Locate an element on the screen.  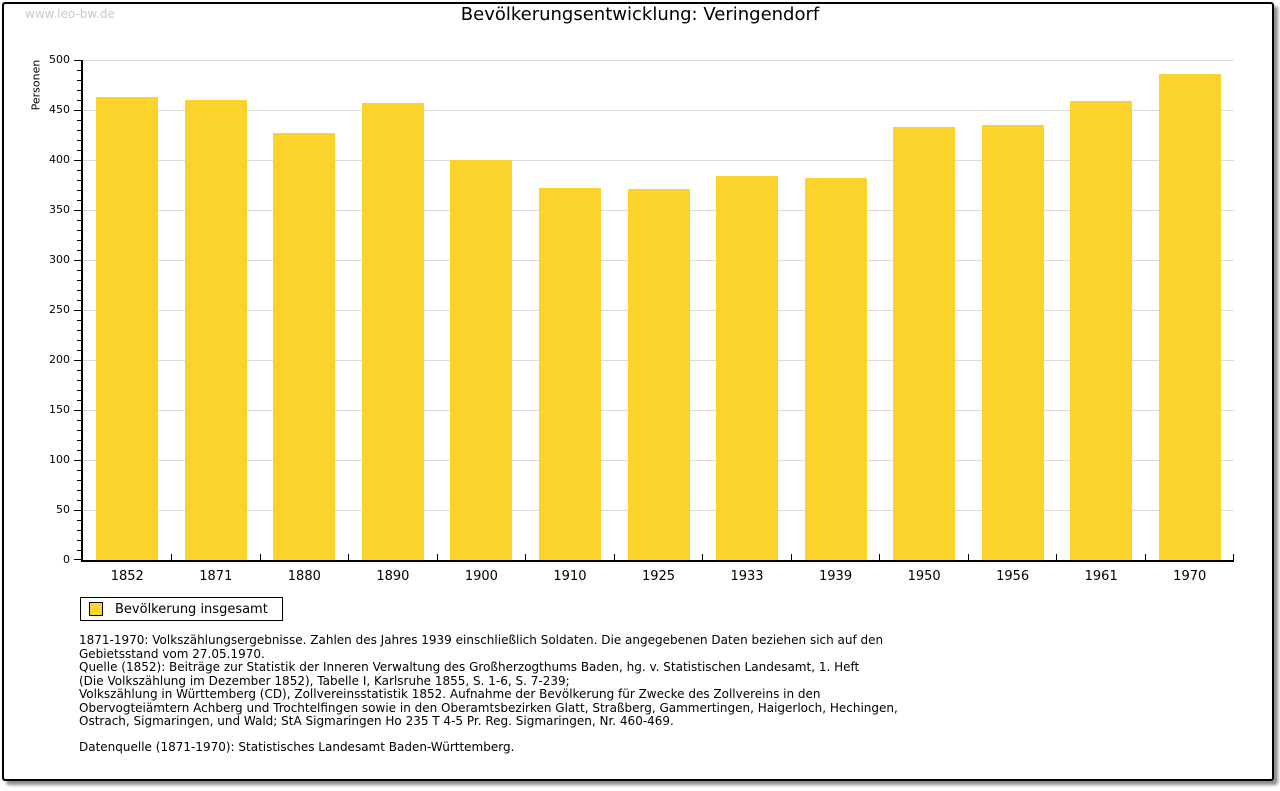
y-tick-label-150: 150 is located at coordinates (59, 409).